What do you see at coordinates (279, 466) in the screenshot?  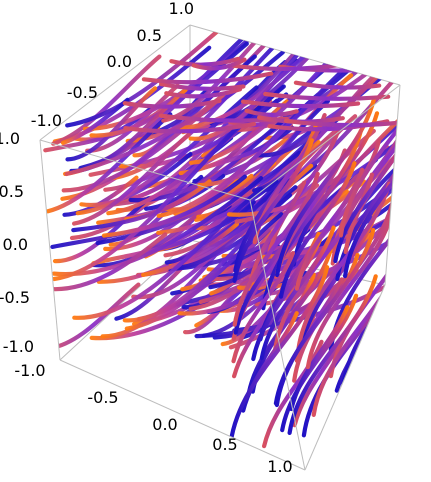 I see `x-tick-label: 1.0` at bounding box center [279, 466].